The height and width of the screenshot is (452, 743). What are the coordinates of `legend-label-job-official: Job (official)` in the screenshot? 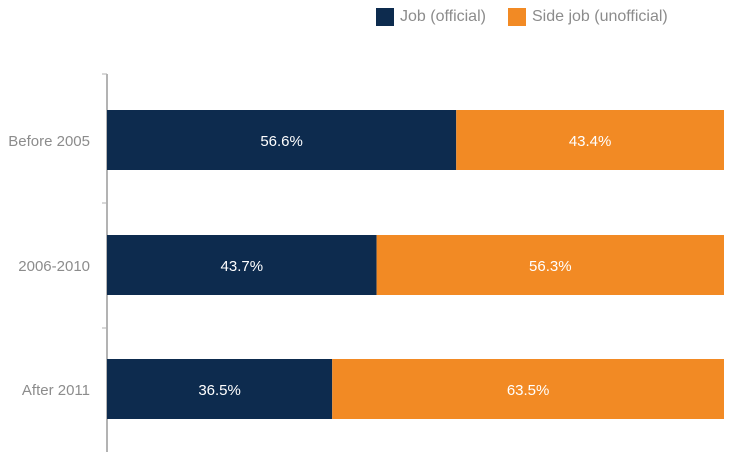 It's located at (443, 16).